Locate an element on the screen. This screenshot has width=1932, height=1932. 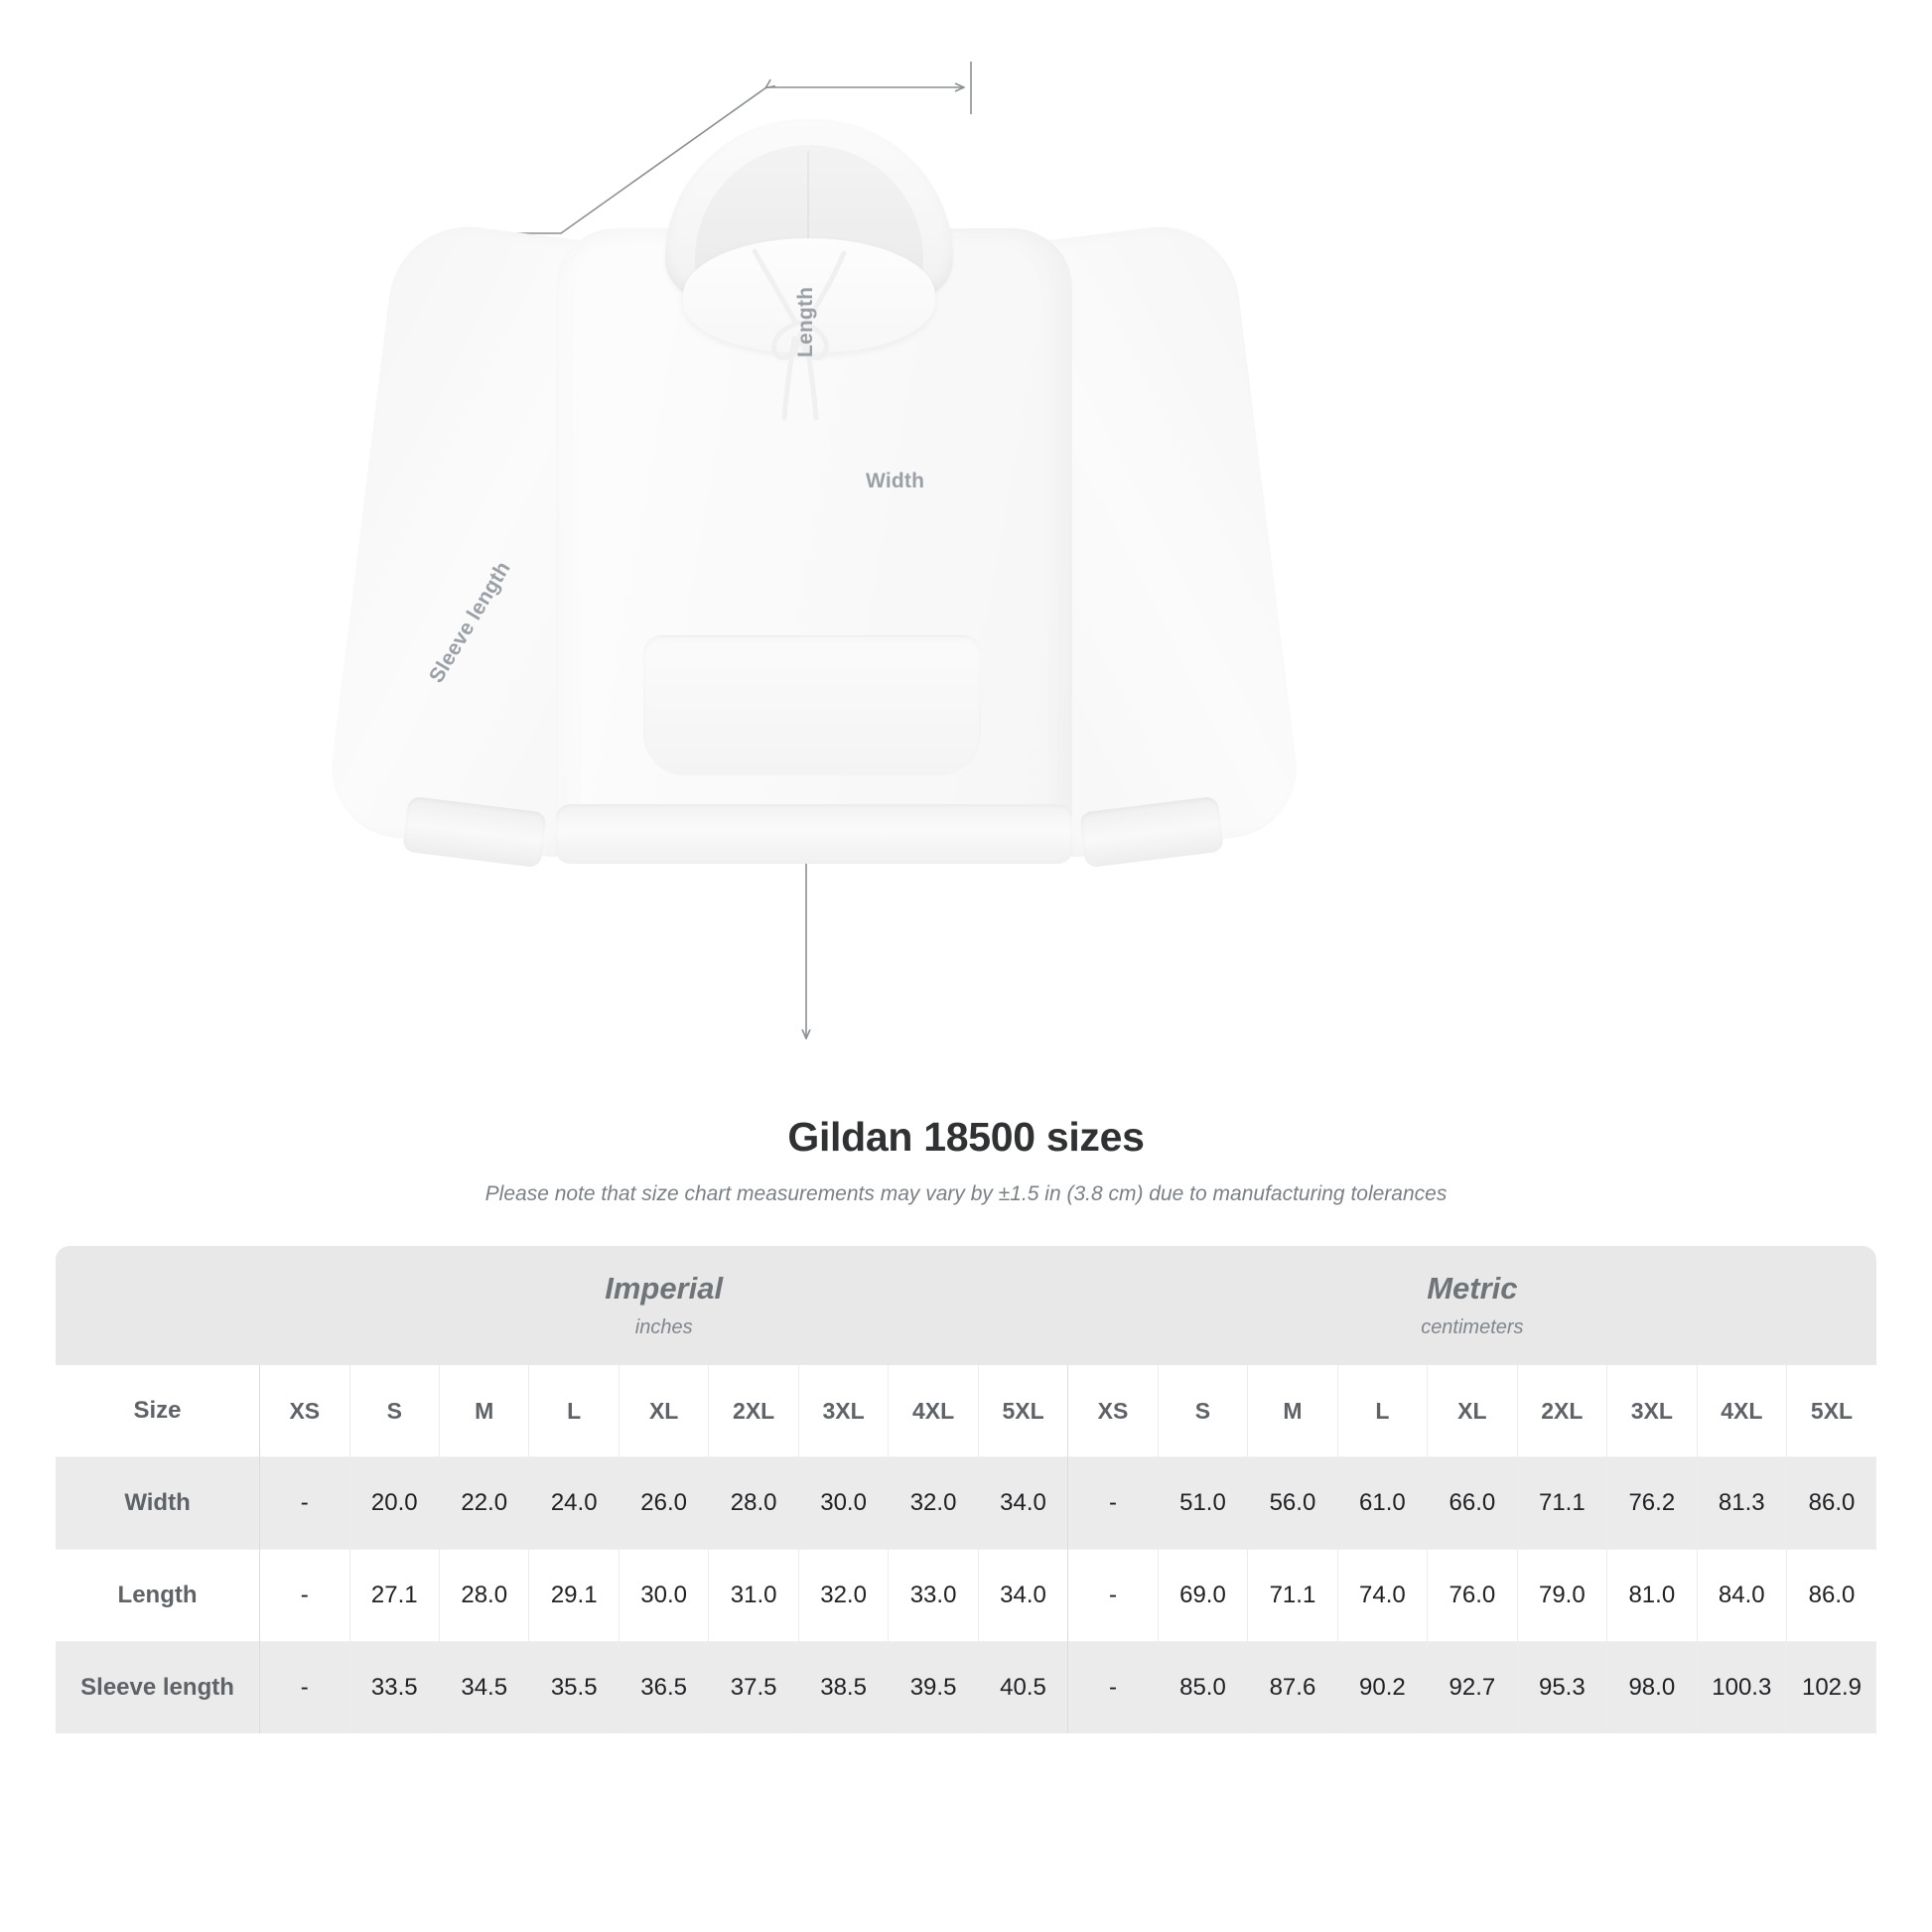
cell-sleeve-imp-3: 35.5 is located at coordinates (574, 1687).